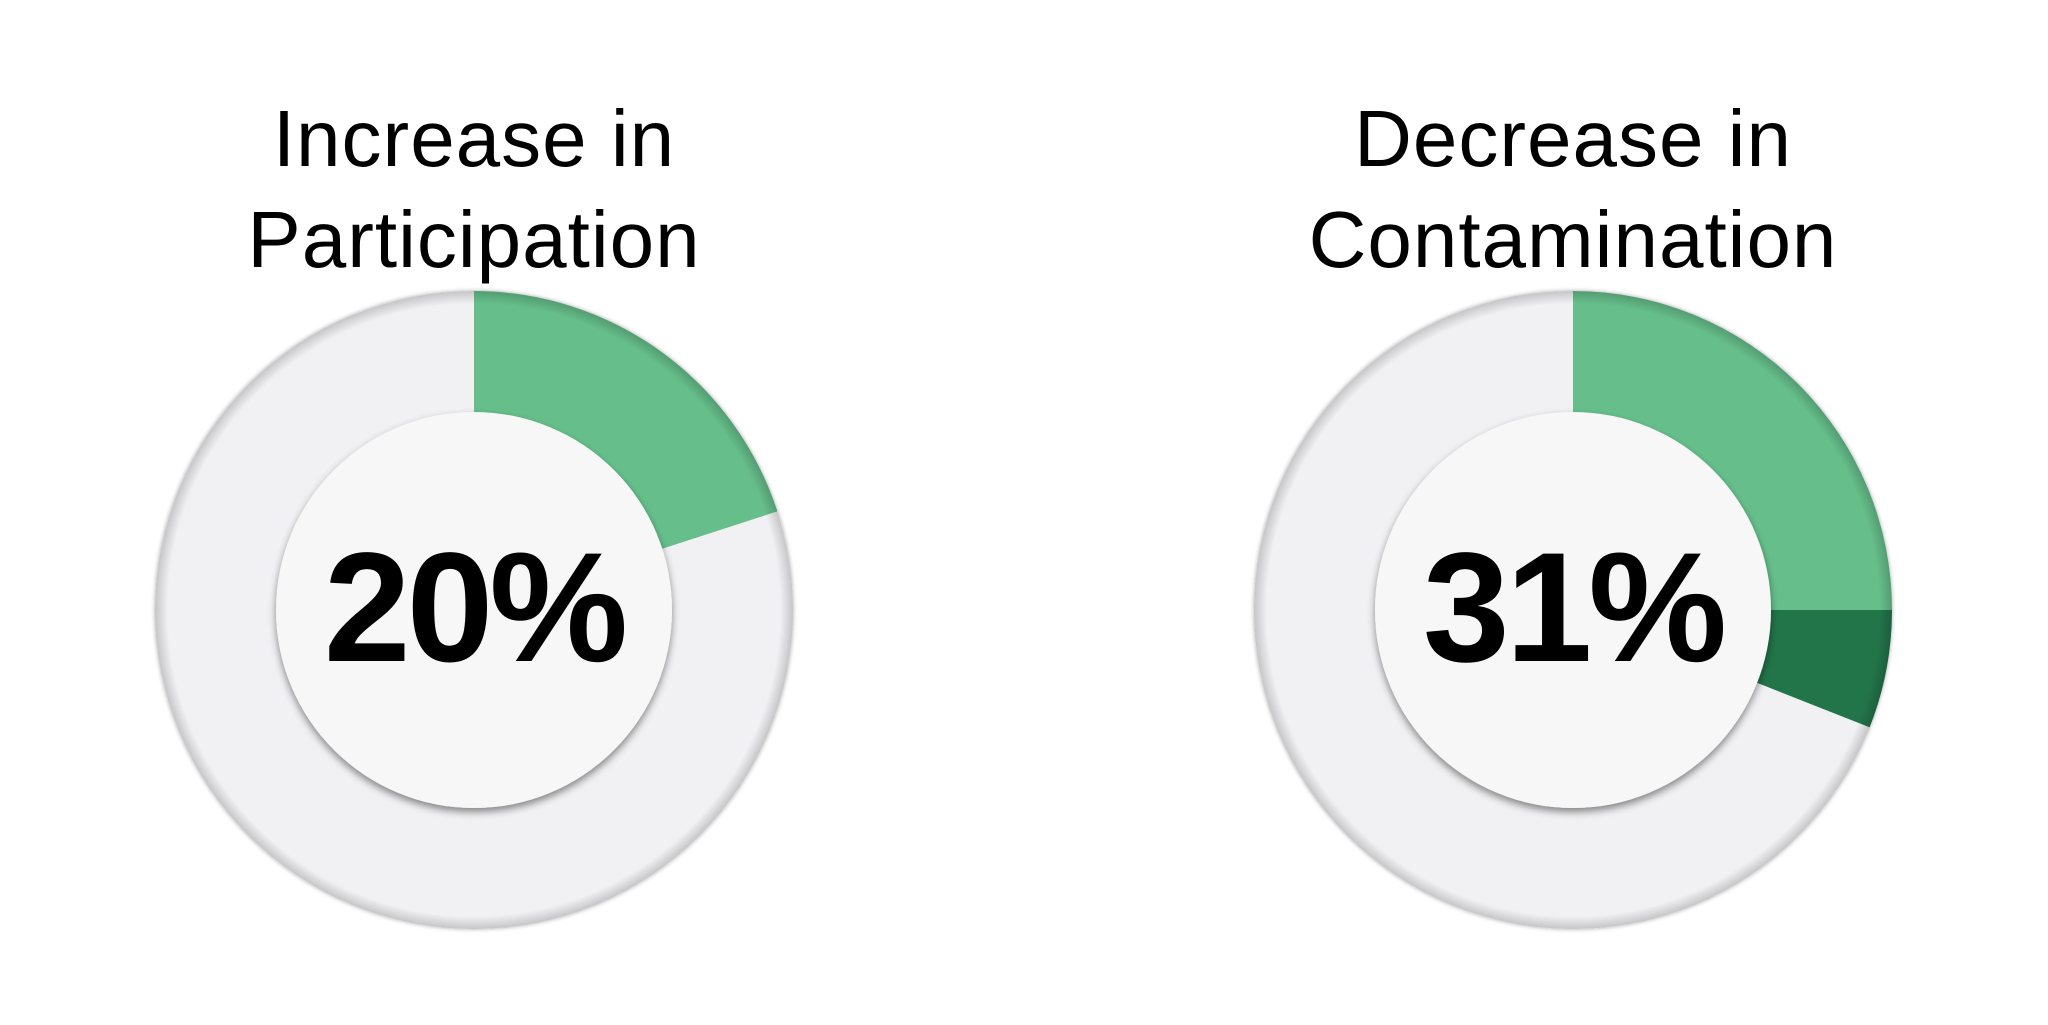 This screenshot has width=2048, height=1025. What do you see at coordinates (1573, 239) in the screenshot?
I see `title-line-2: Contamination` at bounding box center [1573, 239].